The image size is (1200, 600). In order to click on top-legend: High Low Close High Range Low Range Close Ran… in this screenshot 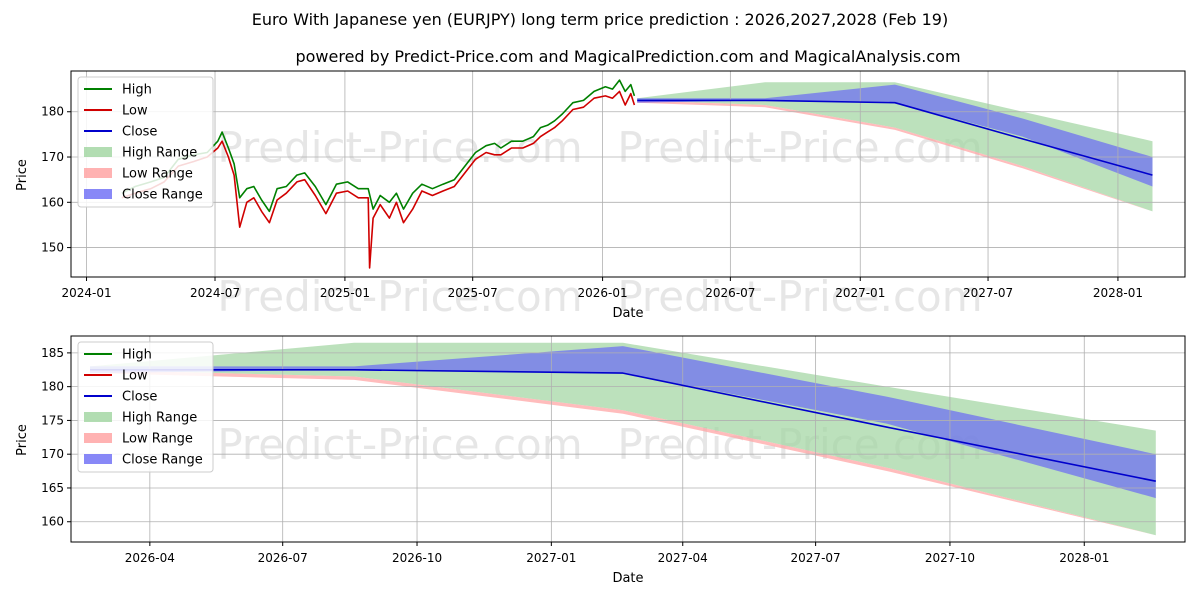, I will do `click(145, 142)`.